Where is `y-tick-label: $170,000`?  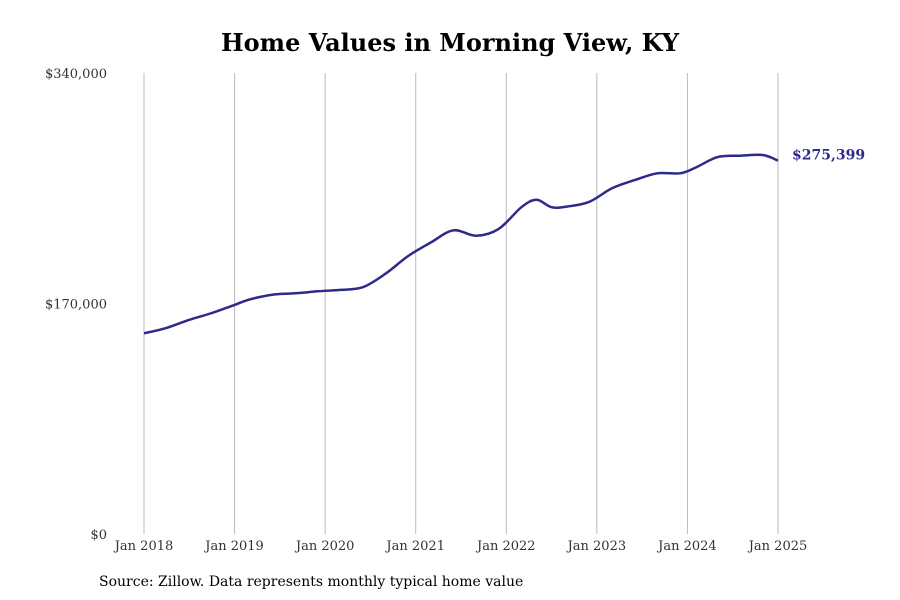
y-tick-label: $170,000 is located at coordinates (76, 305).